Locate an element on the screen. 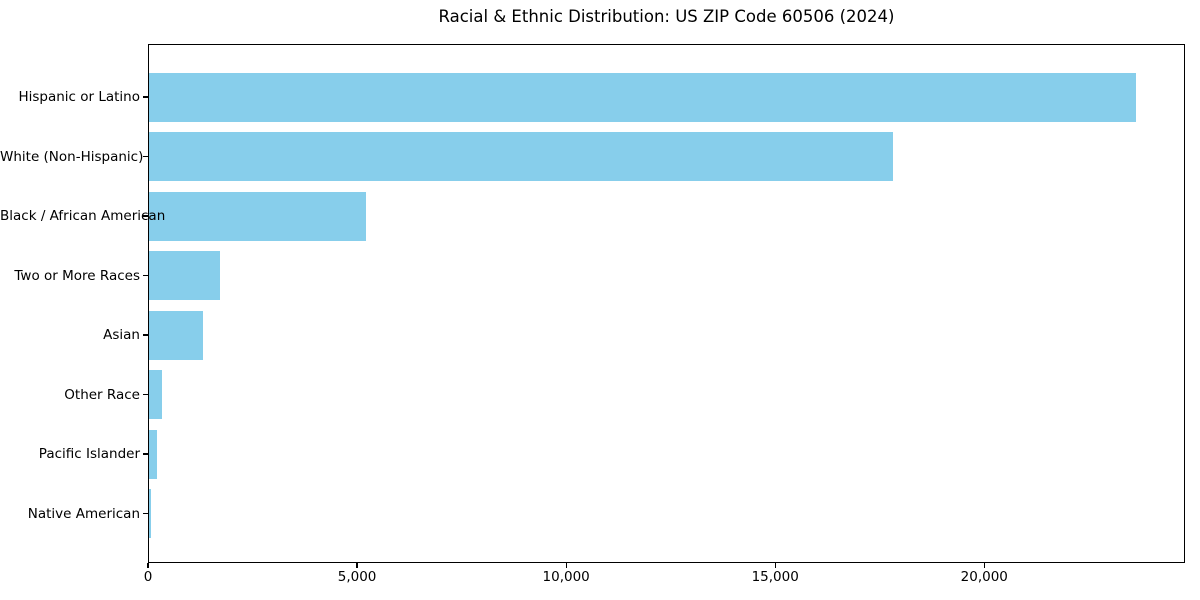 This screenshot has height=600, width=1200. bar-hispanic-or-latino is located at coordinates (642, 97).